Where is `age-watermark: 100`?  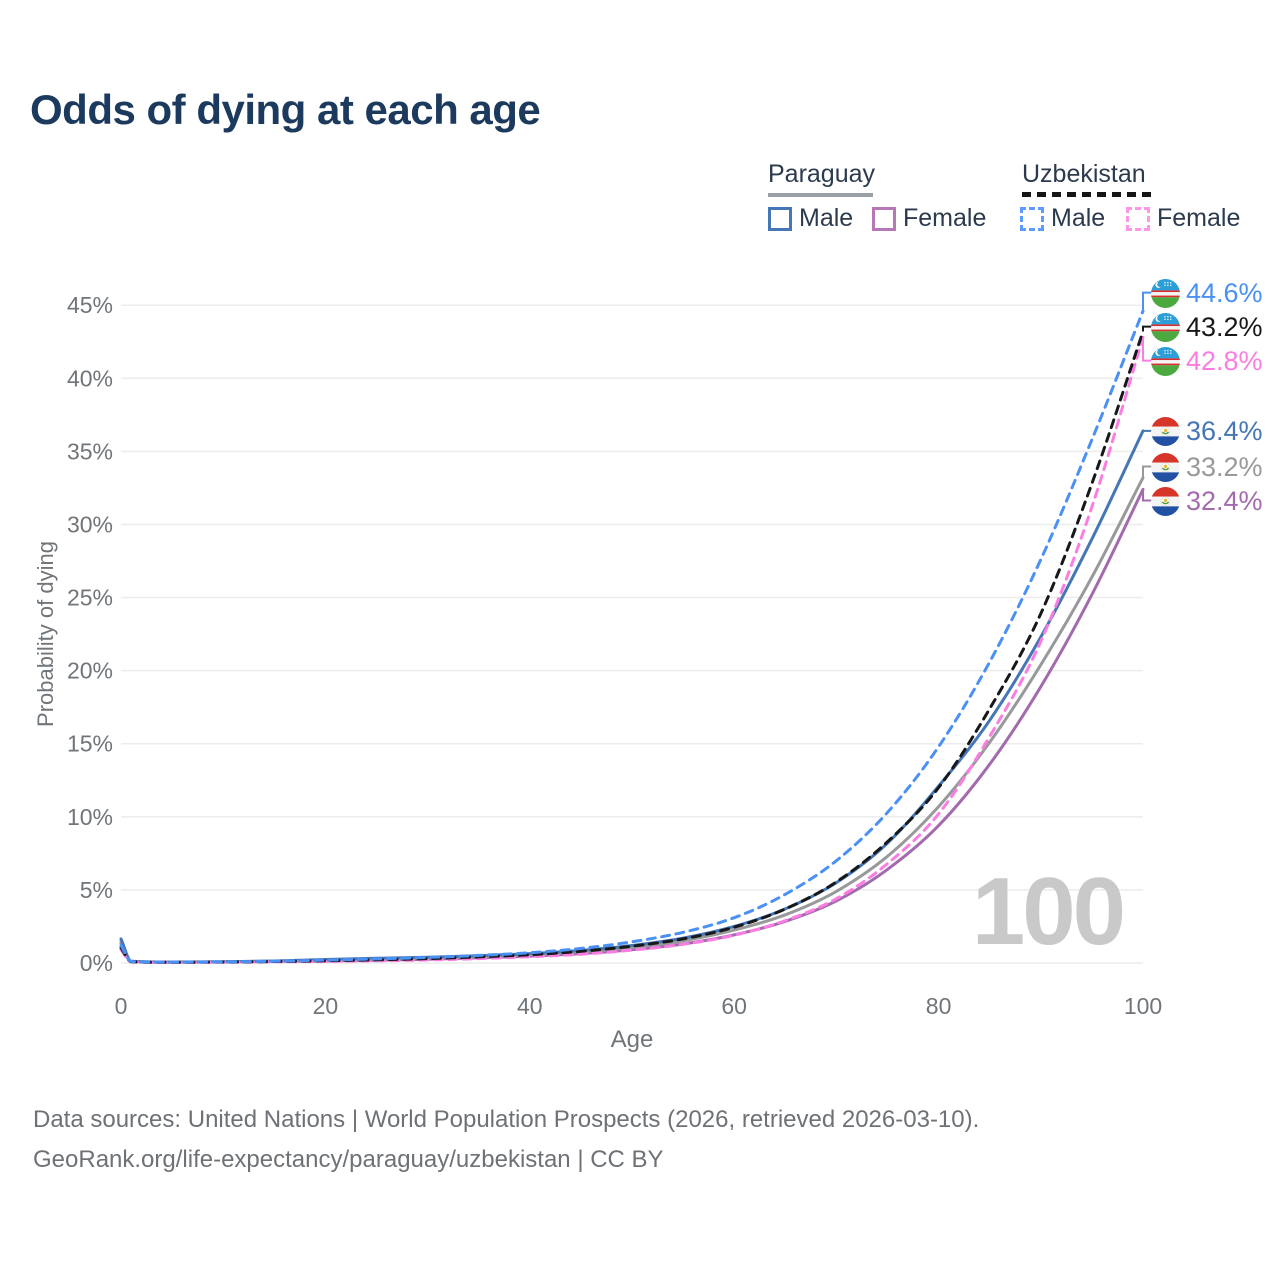 age-watermark: 100 is located at coordinates (1048, 911).